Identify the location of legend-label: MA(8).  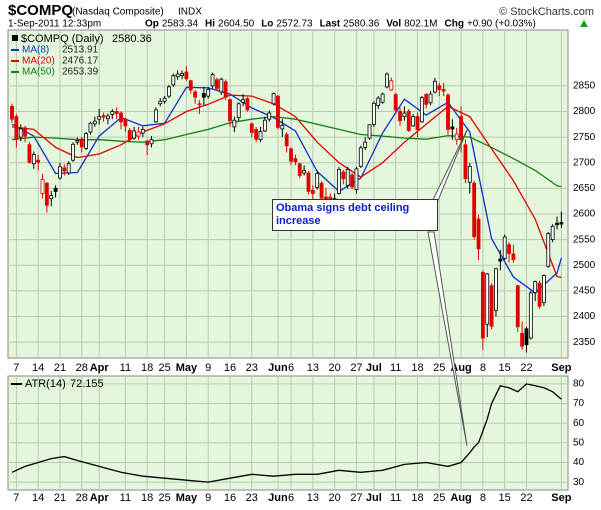
(35, 50).